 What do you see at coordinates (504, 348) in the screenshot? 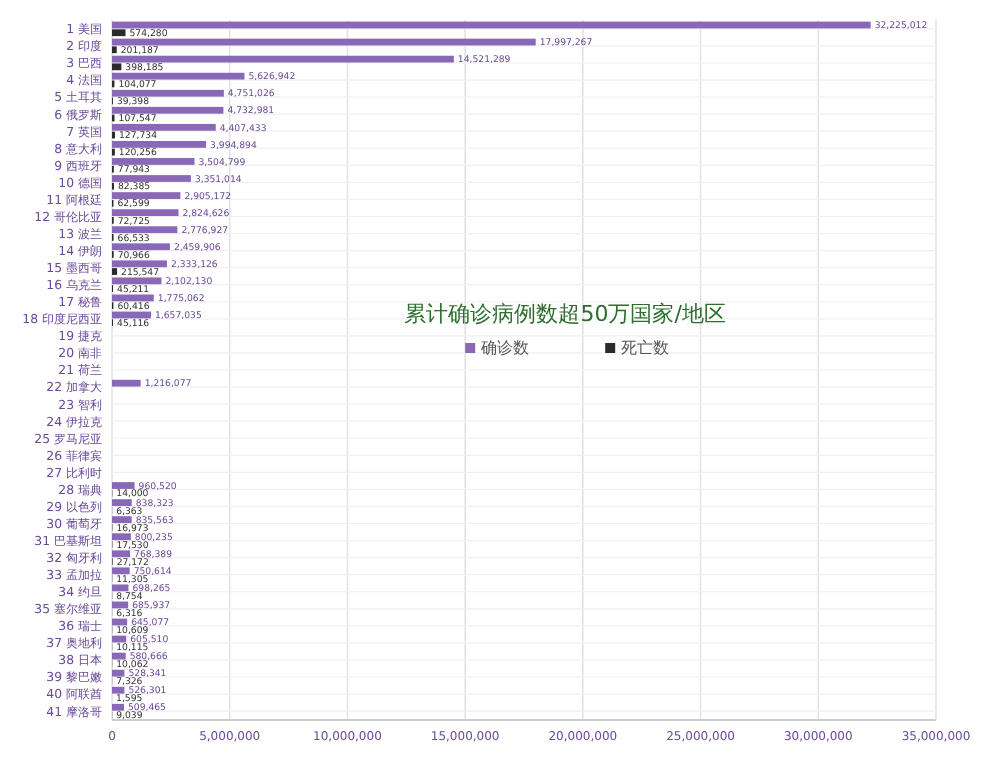
I see `legend-label: 确诊数` at bounding box center [504, 348].